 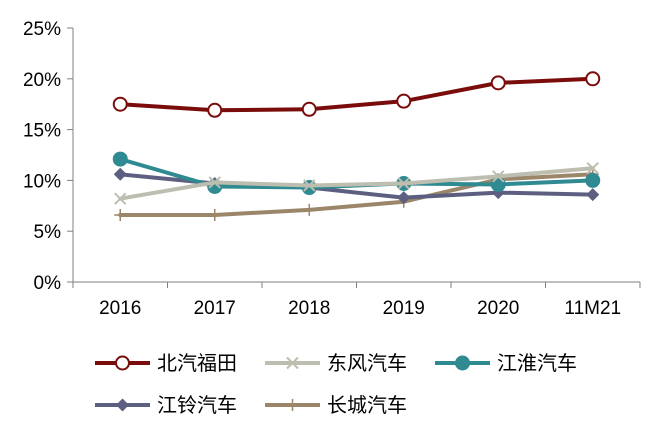 I want to click on legend-label: 江淮汽车, so click(x=537, y=363).